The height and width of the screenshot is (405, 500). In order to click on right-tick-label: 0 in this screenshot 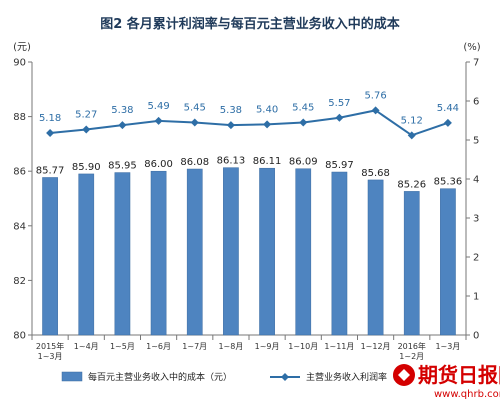, I will do `click(476, 336)`.